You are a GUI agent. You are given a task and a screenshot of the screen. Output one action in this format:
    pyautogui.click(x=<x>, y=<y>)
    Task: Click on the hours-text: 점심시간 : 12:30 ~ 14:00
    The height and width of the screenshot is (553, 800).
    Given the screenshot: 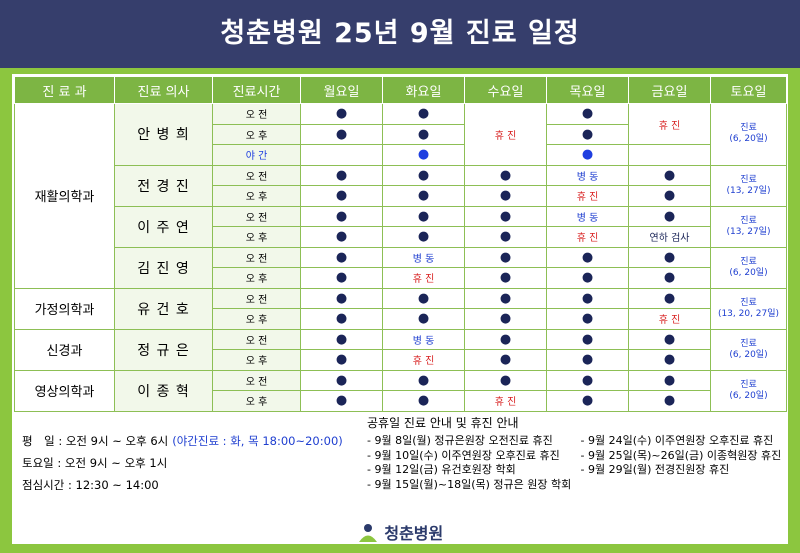 What is the action you would take?
    pyautogui.click(x=90, y=485)
    